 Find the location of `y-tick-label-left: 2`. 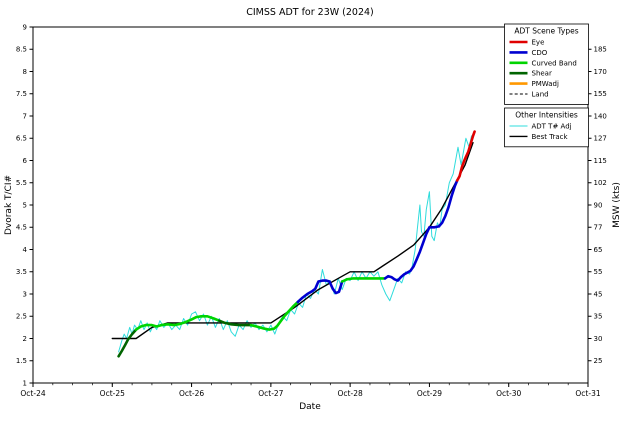

y-tick-label-left: 2 is located at coordinates (25, 339).